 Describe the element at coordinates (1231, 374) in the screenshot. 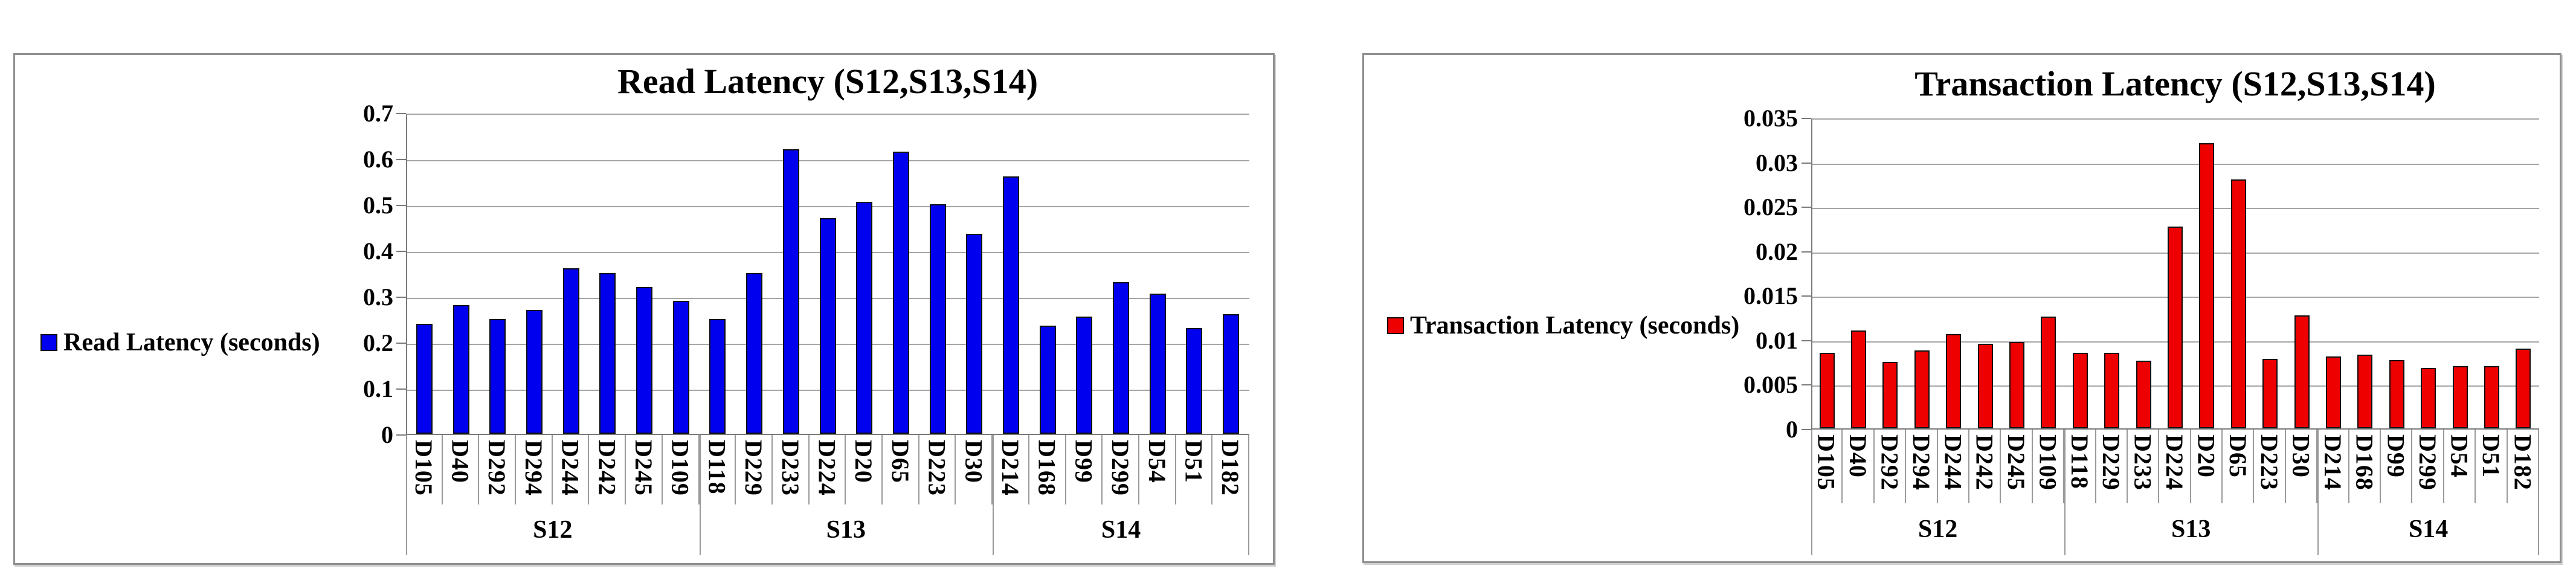

I see `bar-D182` at that location.